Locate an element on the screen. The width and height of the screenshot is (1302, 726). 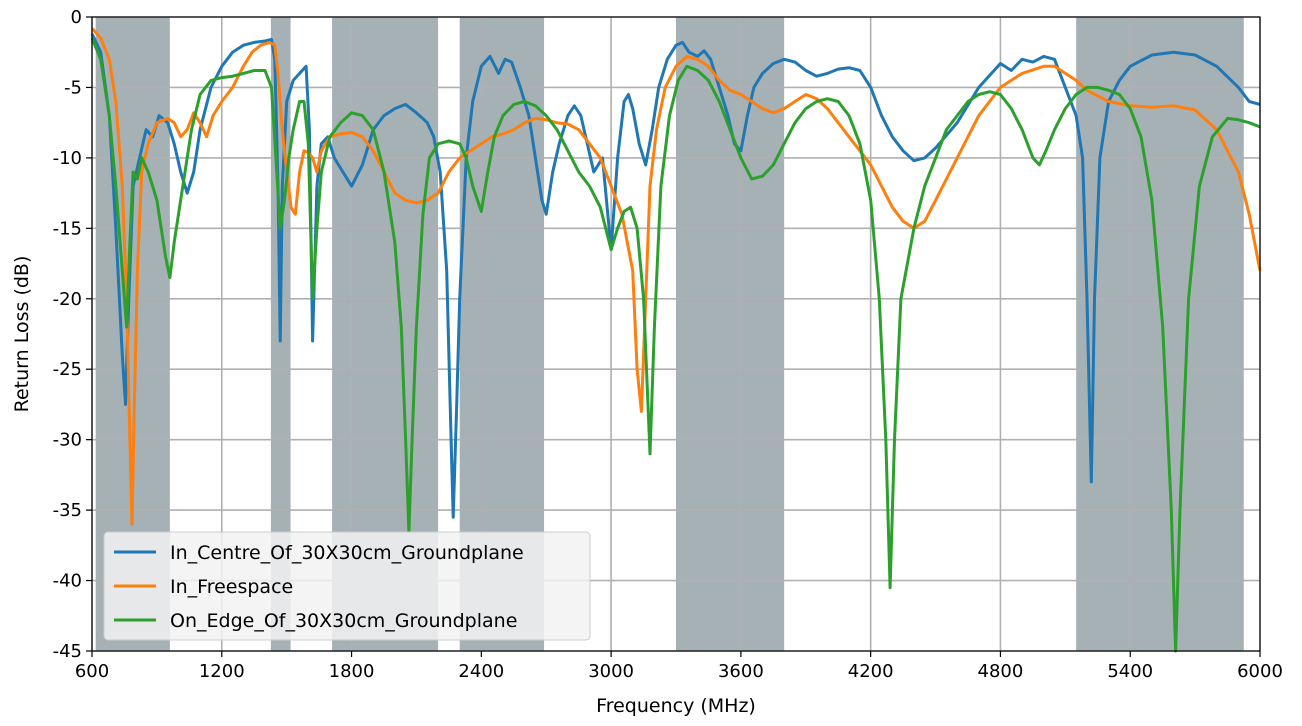
y-tick-label: -30 is located at coordinates (67, 440).